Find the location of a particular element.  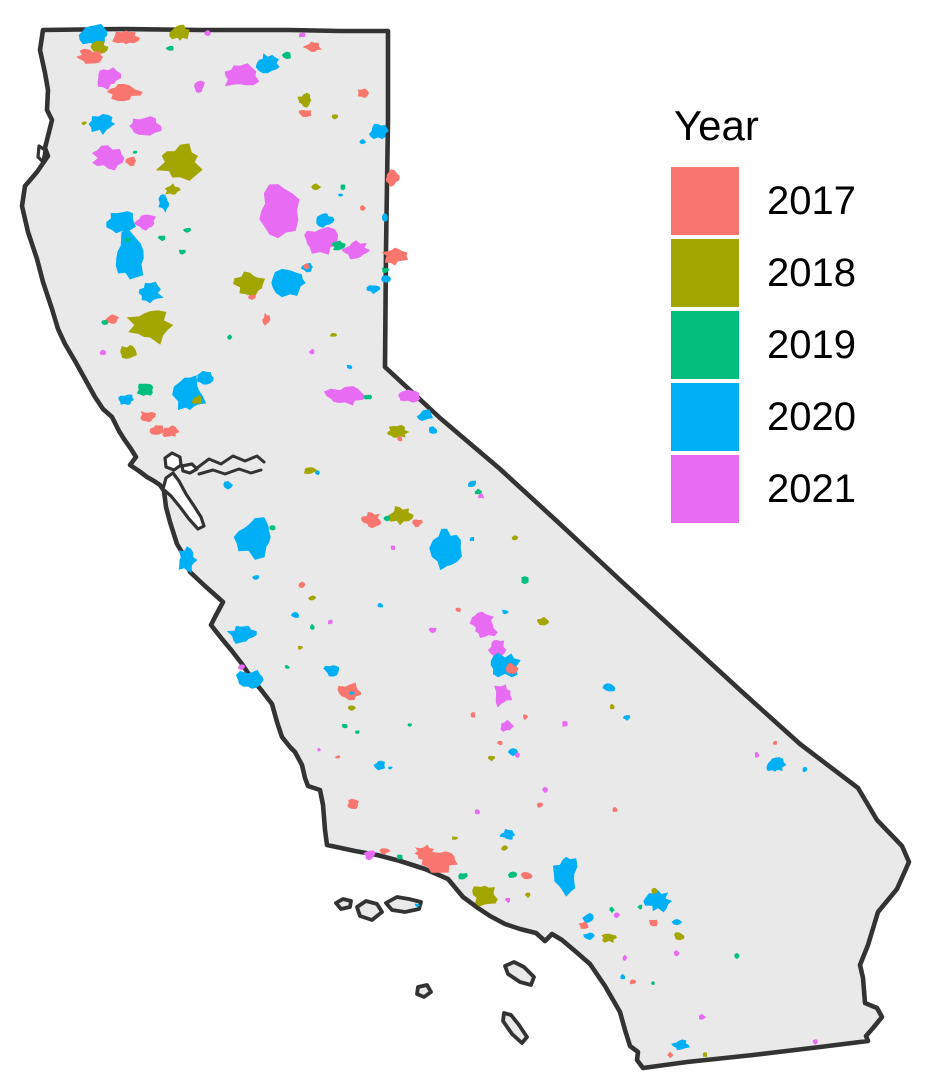

island-san-miguel is located at coordinates (343, 904).